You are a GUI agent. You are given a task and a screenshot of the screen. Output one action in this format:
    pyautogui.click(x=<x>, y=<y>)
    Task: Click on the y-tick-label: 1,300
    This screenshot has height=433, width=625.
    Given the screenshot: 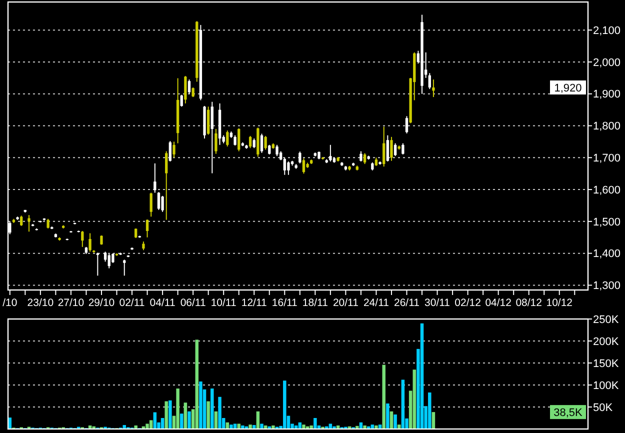 What is the action you would take?
    pyautogui.click(x=607, y=286)
    